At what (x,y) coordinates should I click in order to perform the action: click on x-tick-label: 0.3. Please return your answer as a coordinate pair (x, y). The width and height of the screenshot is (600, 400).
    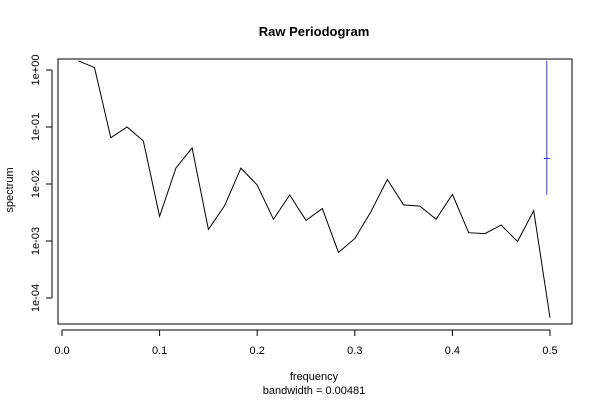
    Looking at the image, I should click on (354, 351).